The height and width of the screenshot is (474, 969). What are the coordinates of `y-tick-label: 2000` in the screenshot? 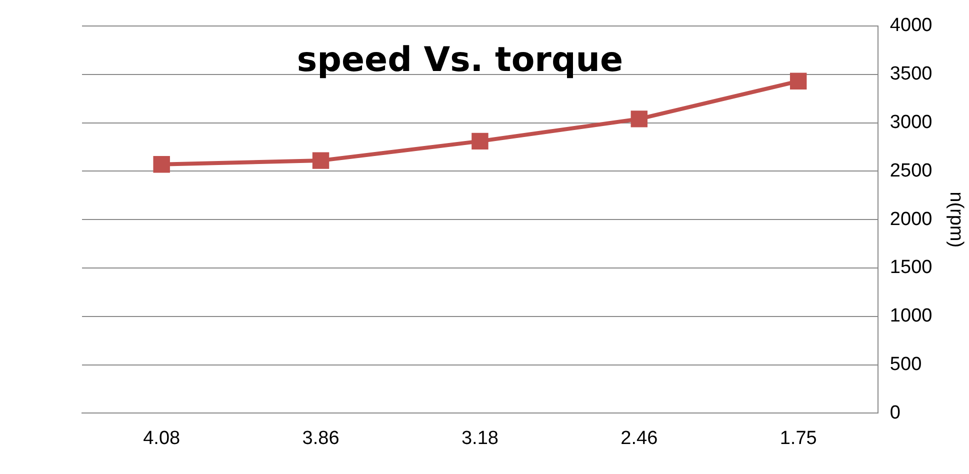 It's located at (911, 219).